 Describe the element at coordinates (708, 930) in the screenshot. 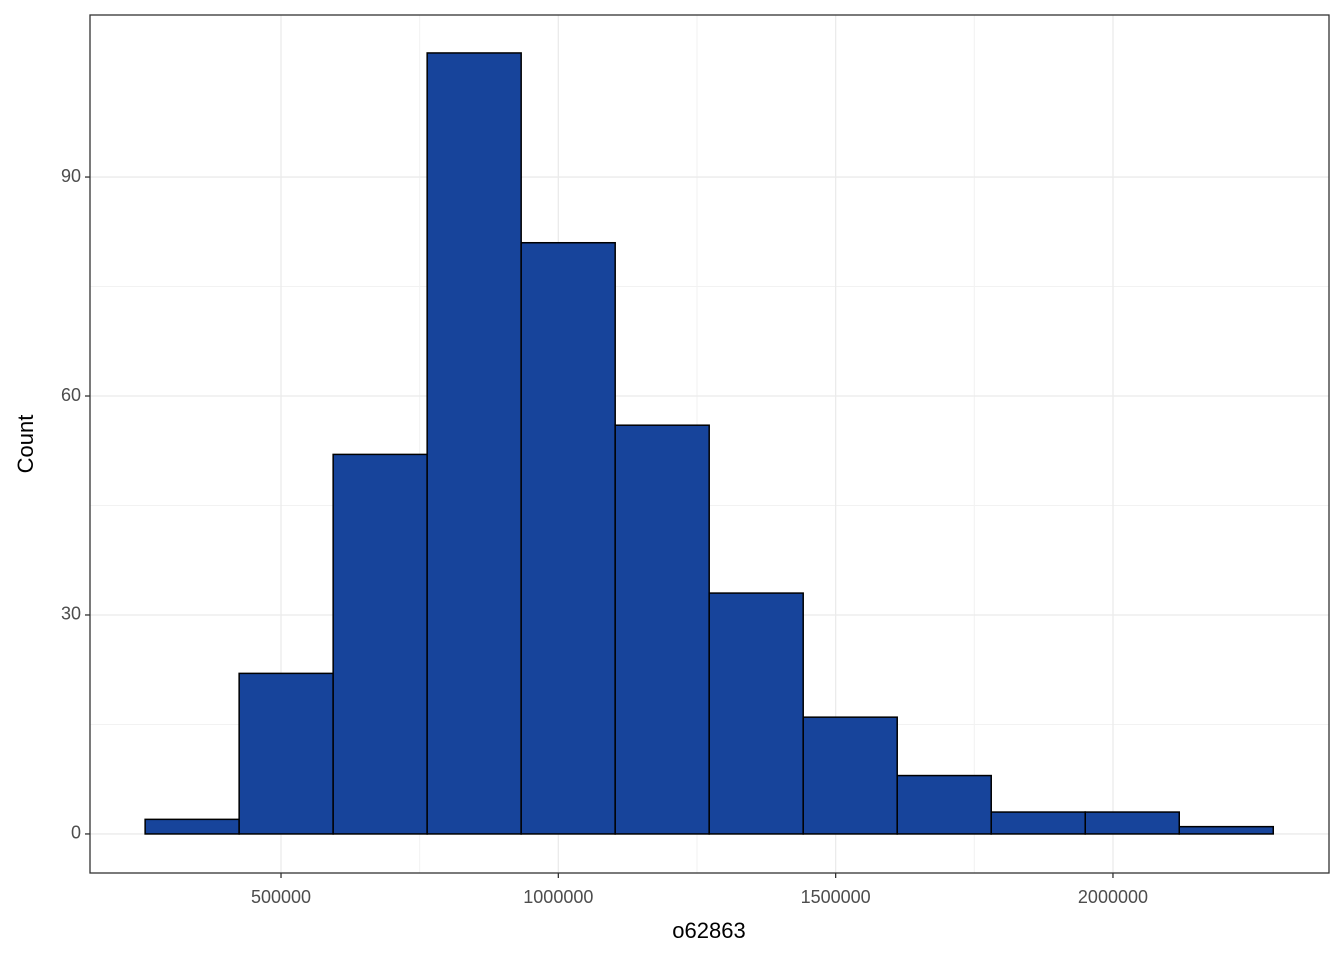

I see `x-axis-title: o62863` at that location.